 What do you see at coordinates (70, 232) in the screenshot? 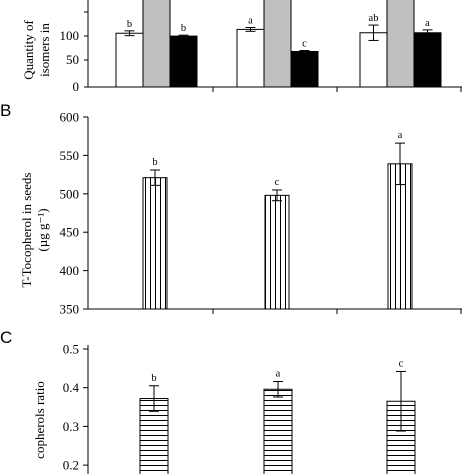
I see `panel-b-ytick-2: 450` at bounding box center [70, 232].